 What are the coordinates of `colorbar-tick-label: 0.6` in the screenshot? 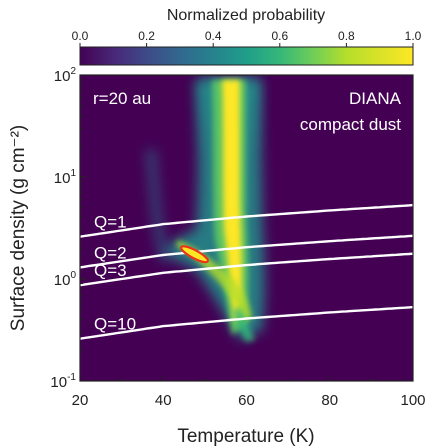 It's located at (279, 36).